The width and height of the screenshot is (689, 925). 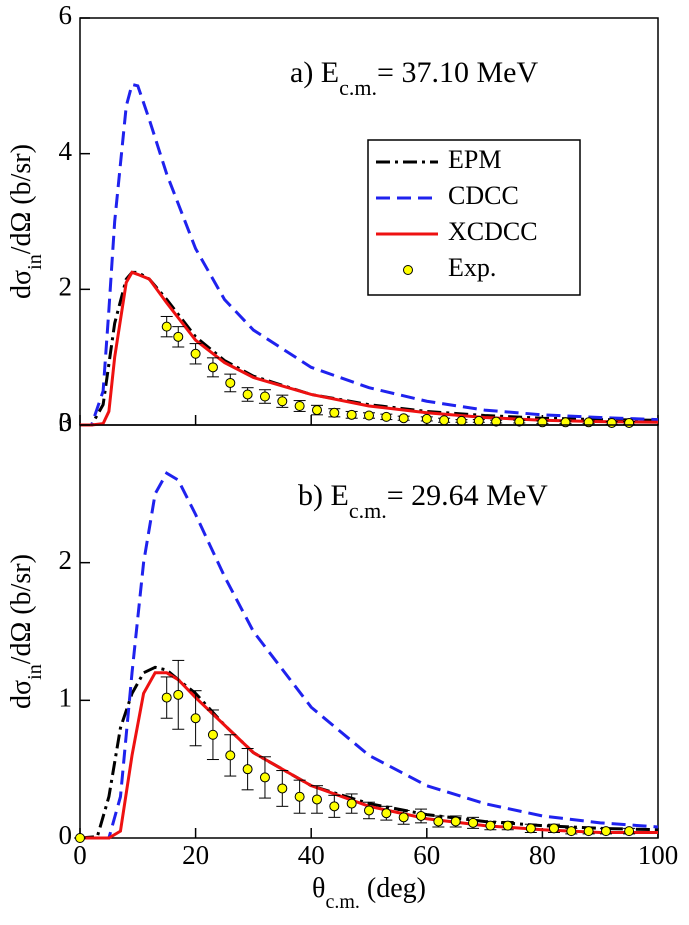 I want to click on x-tick-label: 0, so click(x=80, y=855).